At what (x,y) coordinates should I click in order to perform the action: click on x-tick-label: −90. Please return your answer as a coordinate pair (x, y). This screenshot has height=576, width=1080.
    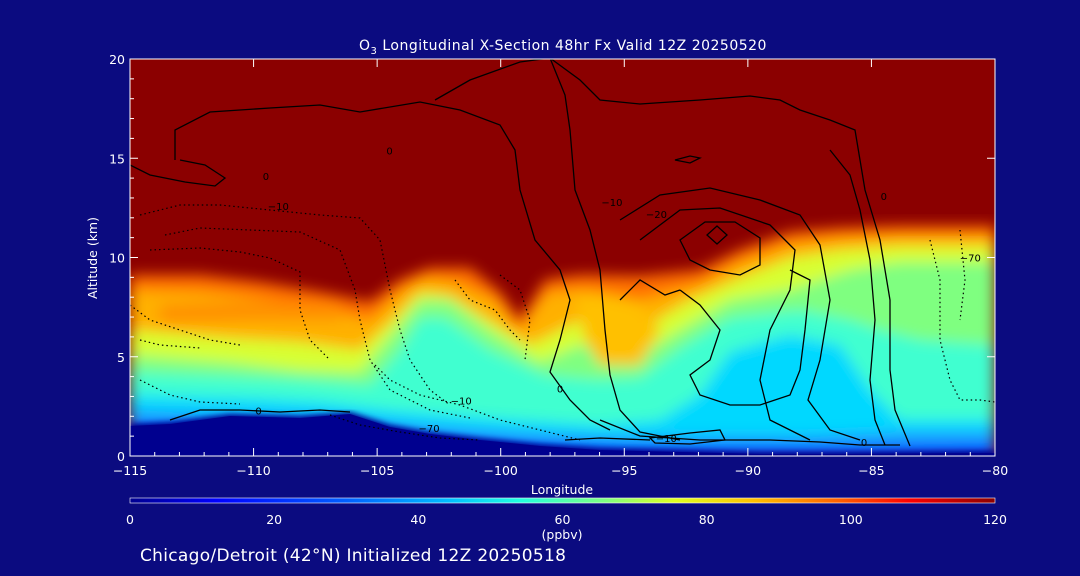
    Looking at the image, I should click on (748, 470).